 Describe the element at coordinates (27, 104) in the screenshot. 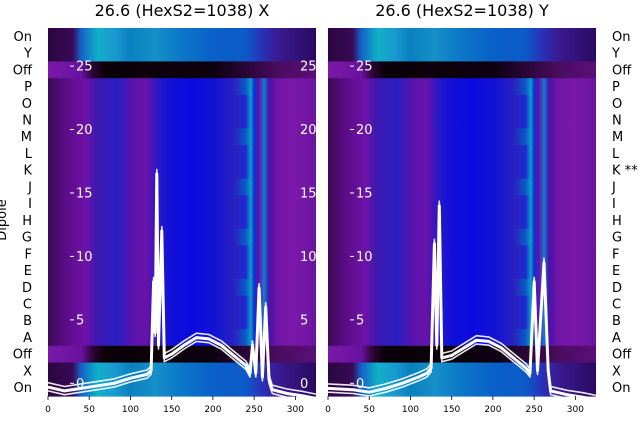

I see `row-label: O` at that location.